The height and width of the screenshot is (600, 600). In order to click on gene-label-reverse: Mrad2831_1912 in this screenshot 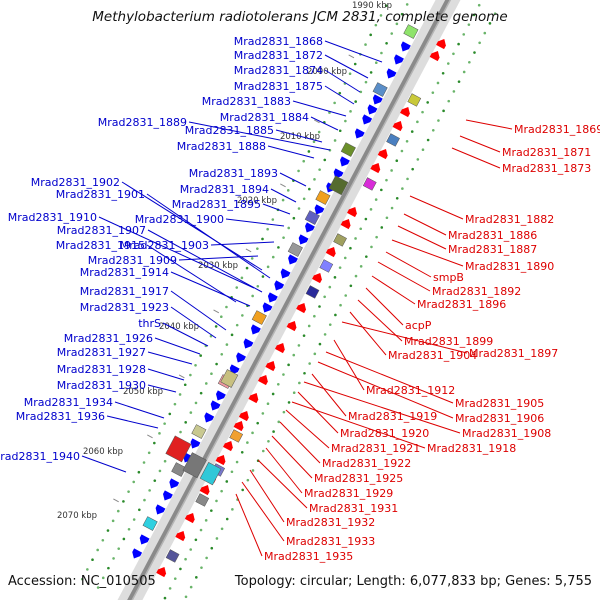, I will do `click(410, 390)`.